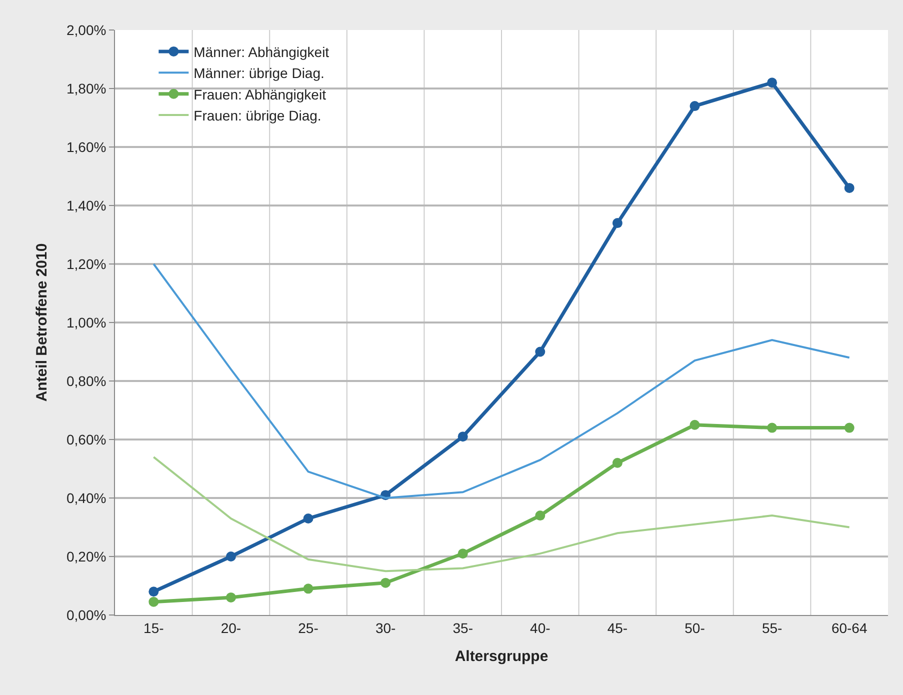  What do you see at coordinates (231, 628) in the screenshot?
I see `x-tick-label: 20-` at bounding box center [231, 628].